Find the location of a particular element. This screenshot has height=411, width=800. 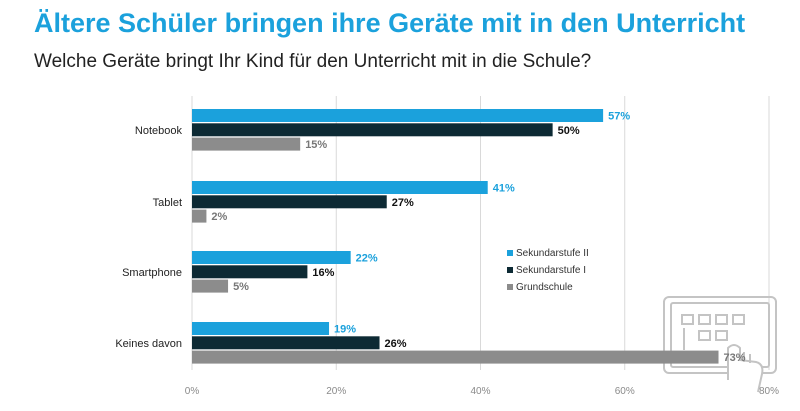

x-tick-label: 80% is located at coordinates (769, 391).